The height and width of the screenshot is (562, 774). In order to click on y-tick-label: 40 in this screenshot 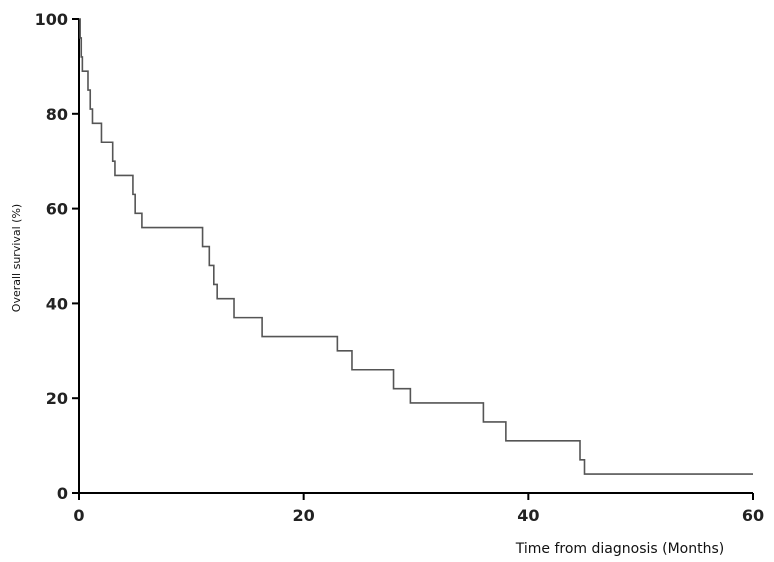, I will do `click(57, 303)`.